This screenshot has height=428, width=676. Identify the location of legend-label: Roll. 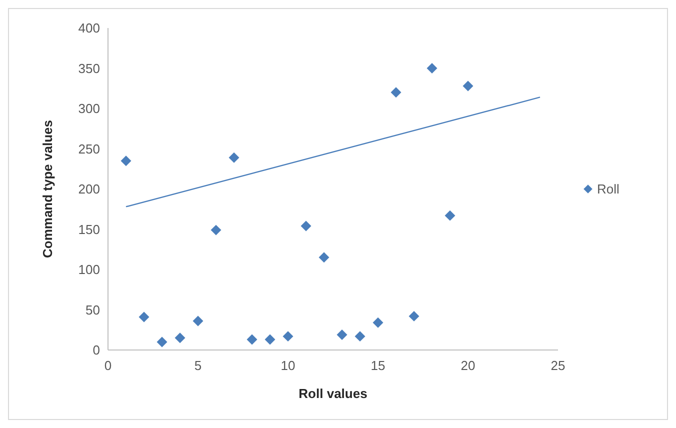
(608, 189).